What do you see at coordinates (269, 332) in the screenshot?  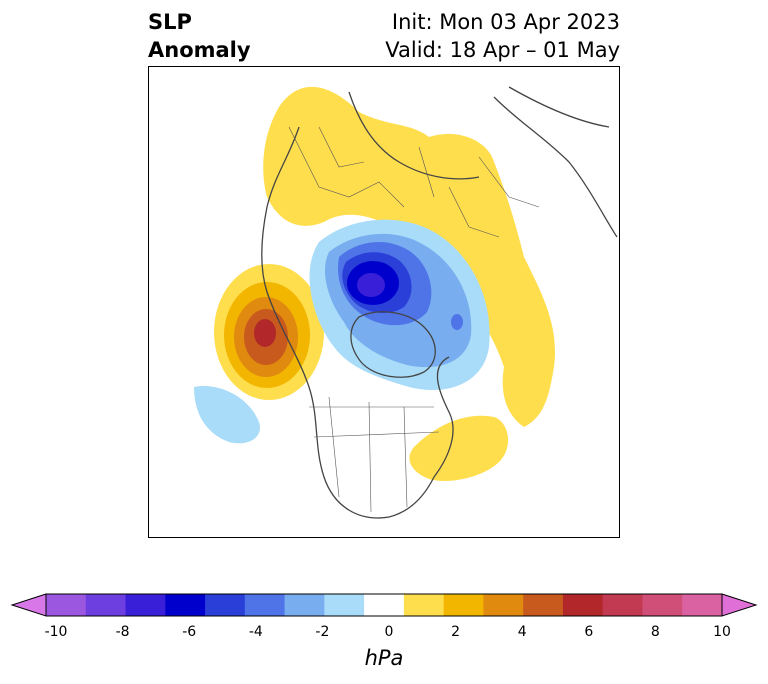 I see `positive-anomaly-pacific` at bounding box center [269, 332].